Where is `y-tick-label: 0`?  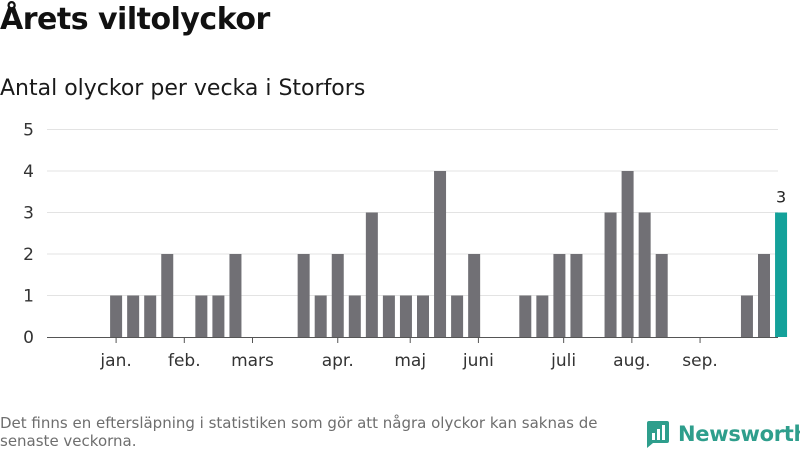
y-tick-label: 0 is located at coordinates (28, 338).